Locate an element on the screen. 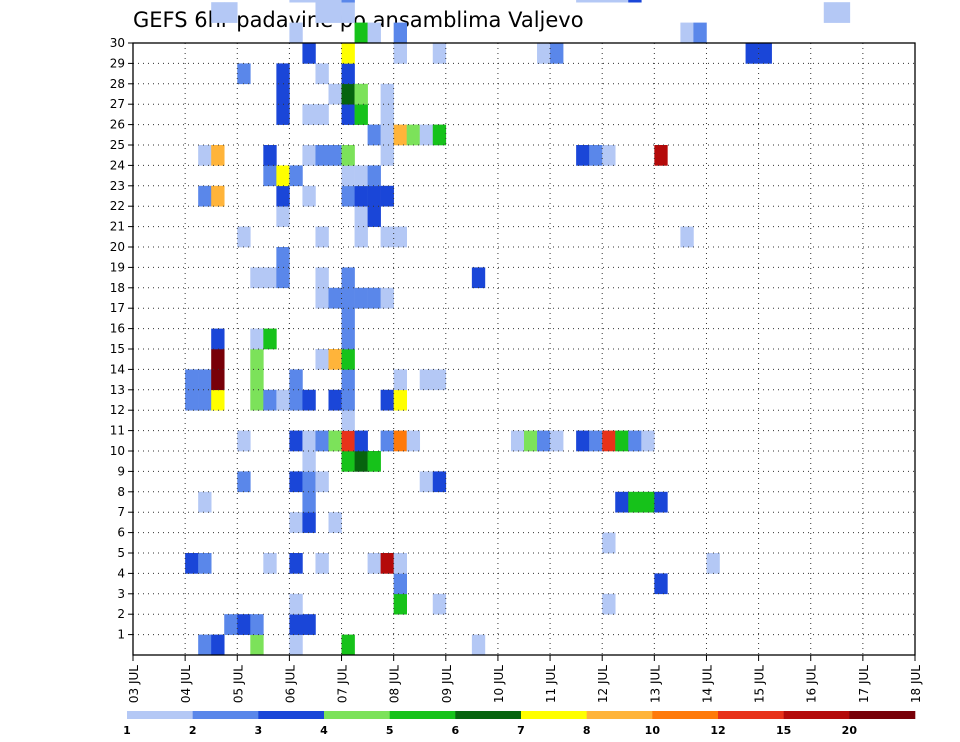 This screenshot has width=960, height=742. y-tick-label: 15 is located at coordinates (117, 349).